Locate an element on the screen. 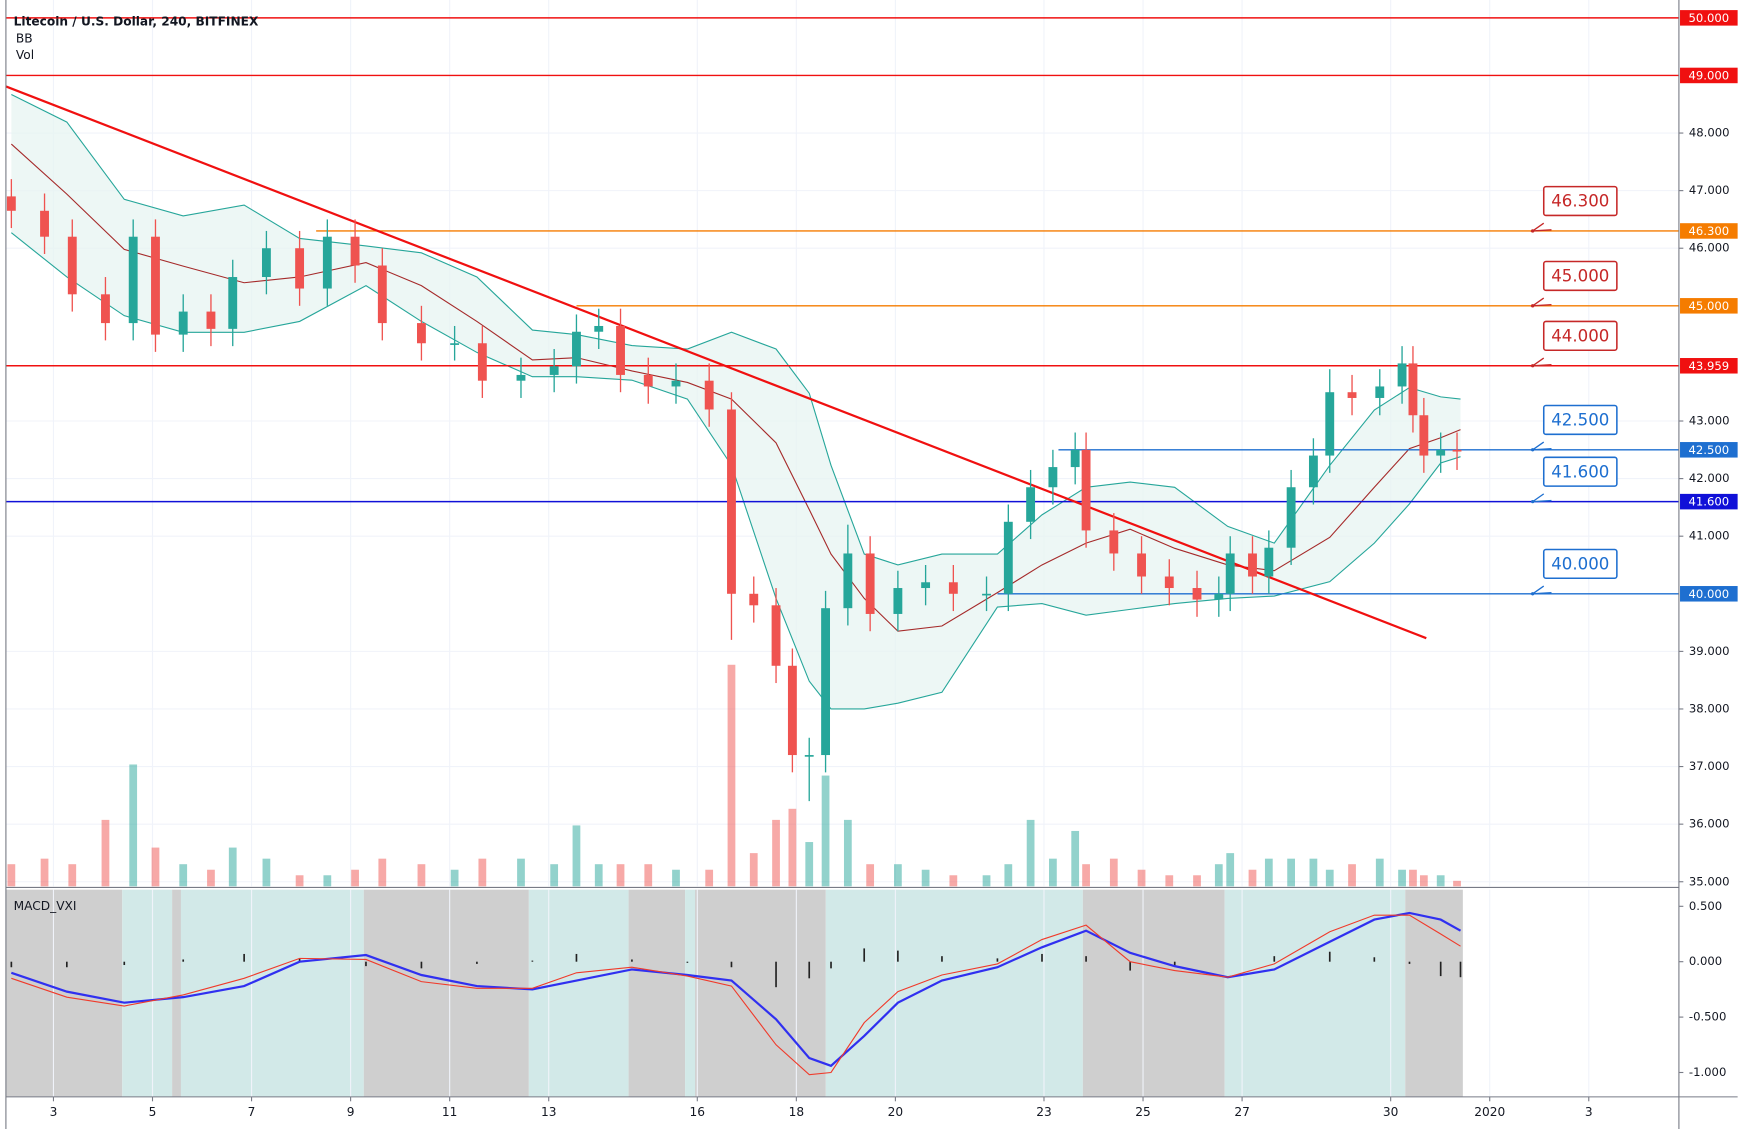  y-tick-label: 47.000 is located at coordinates (1709, 190).